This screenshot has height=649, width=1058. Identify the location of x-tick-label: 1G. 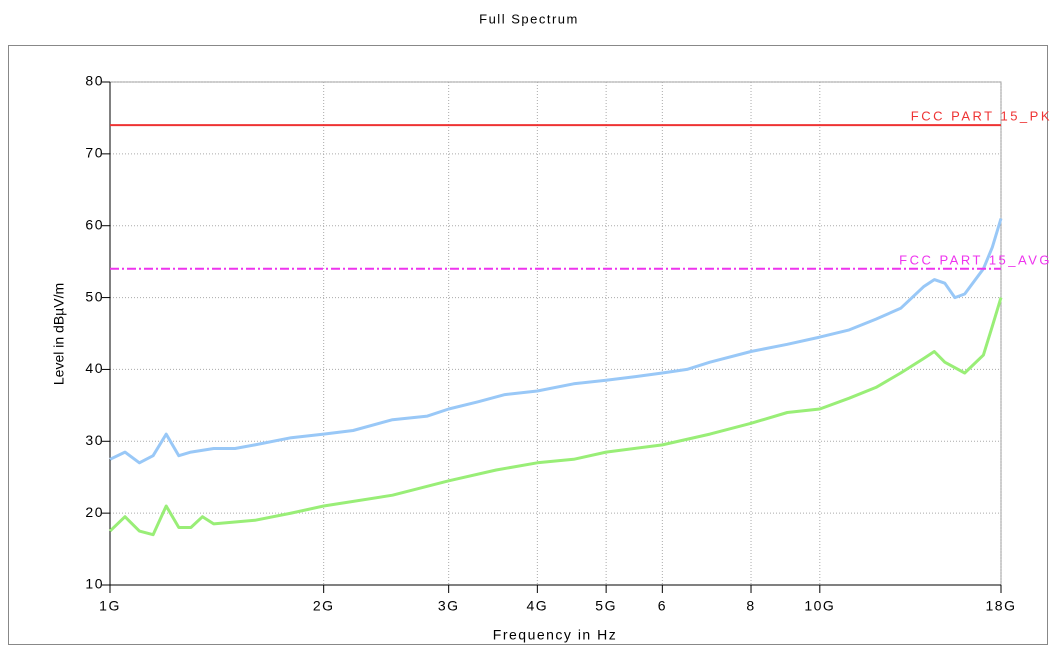
(110, 606).